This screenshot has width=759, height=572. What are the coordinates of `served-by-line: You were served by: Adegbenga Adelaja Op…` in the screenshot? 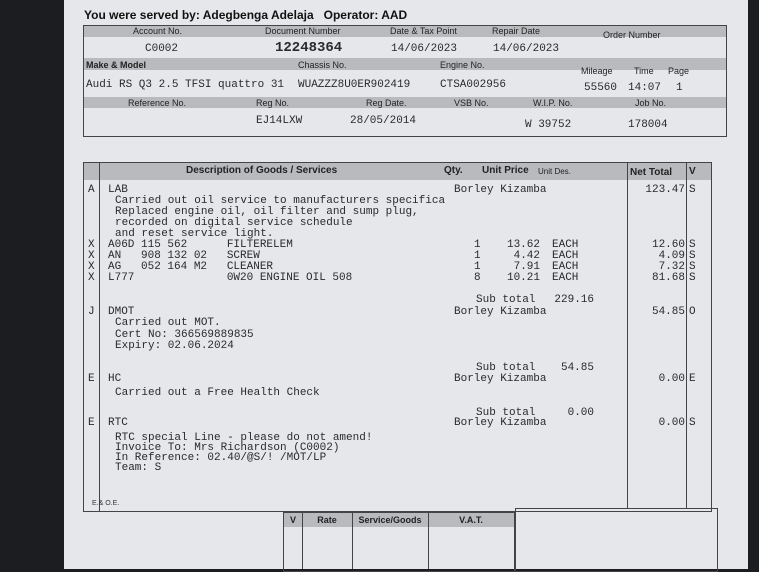 It's located at (245, 15).